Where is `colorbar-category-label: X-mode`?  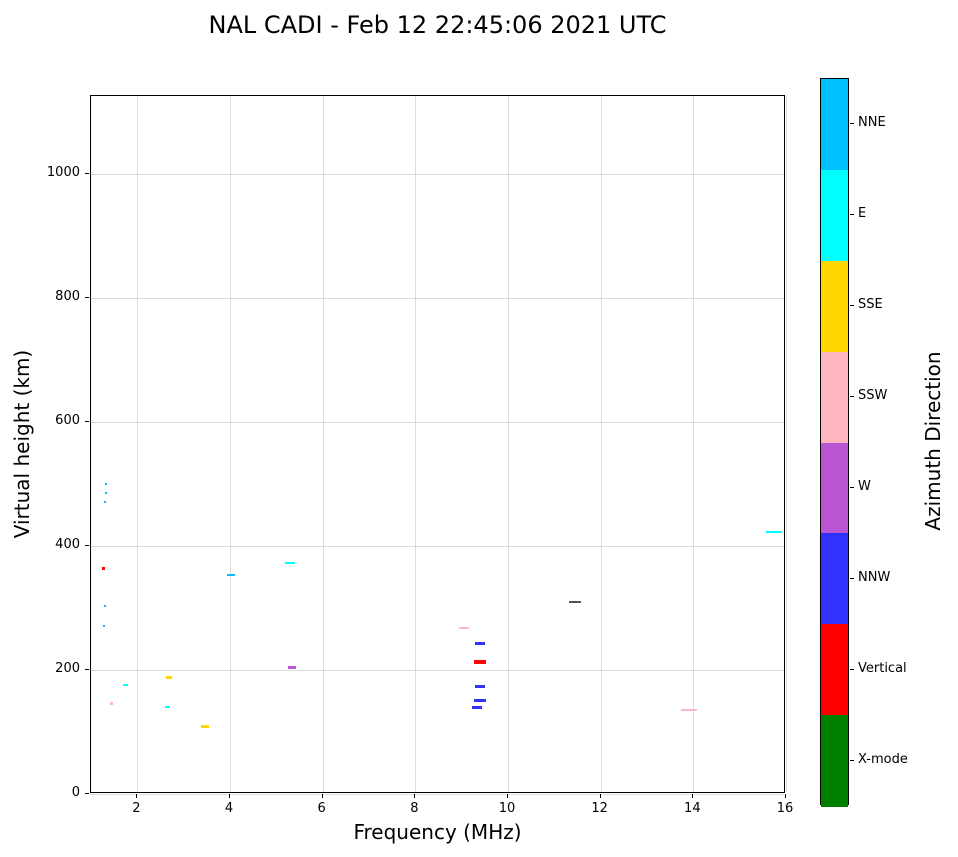 colorbar-category-label: X-mode is located at coordinates (883, 759).